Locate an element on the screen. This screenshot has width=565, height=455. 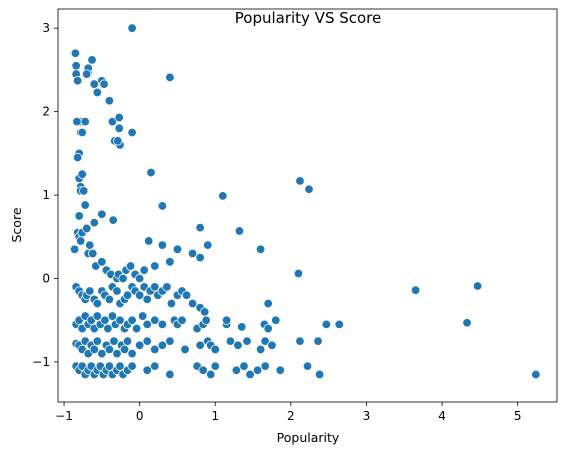
x-tick-label: 2 is located at coordinates (291, 416).